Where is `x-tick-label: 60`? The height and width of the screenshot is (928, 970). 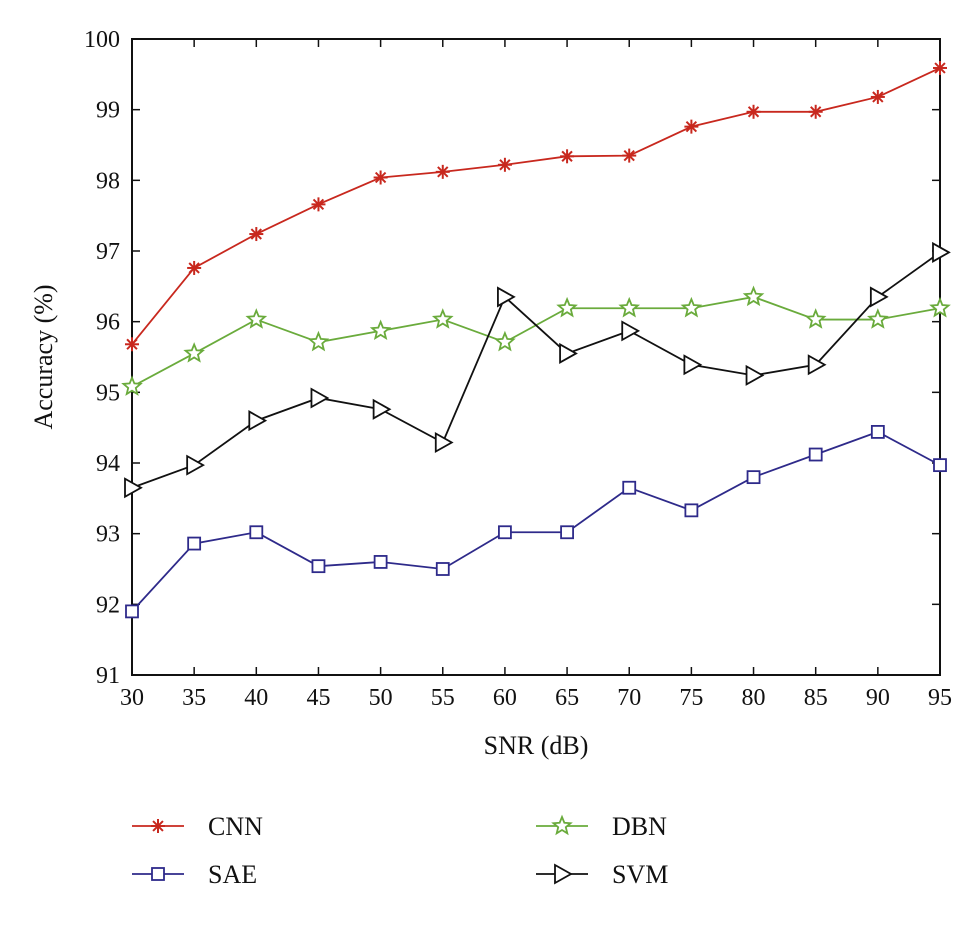
x-tick-label: 60 is located at coordinates (505, 698).